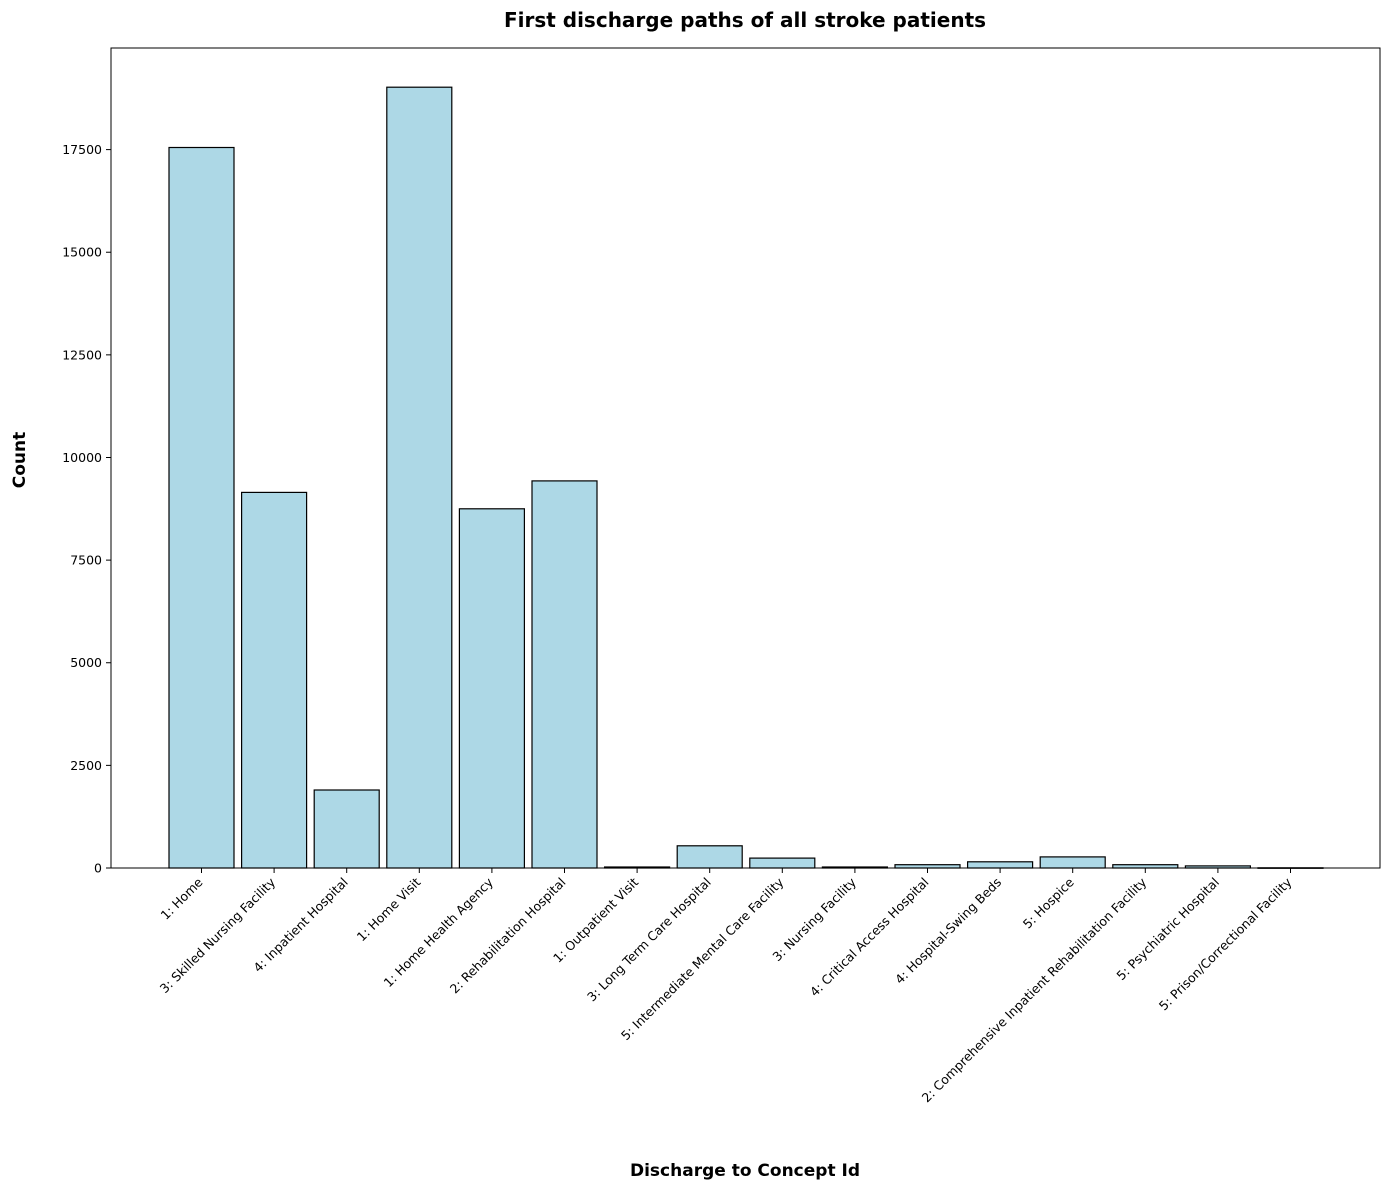 This screenshot has width=1389, height=1189. I want to click on y-tick-label-0: 0, so click(98, 868).